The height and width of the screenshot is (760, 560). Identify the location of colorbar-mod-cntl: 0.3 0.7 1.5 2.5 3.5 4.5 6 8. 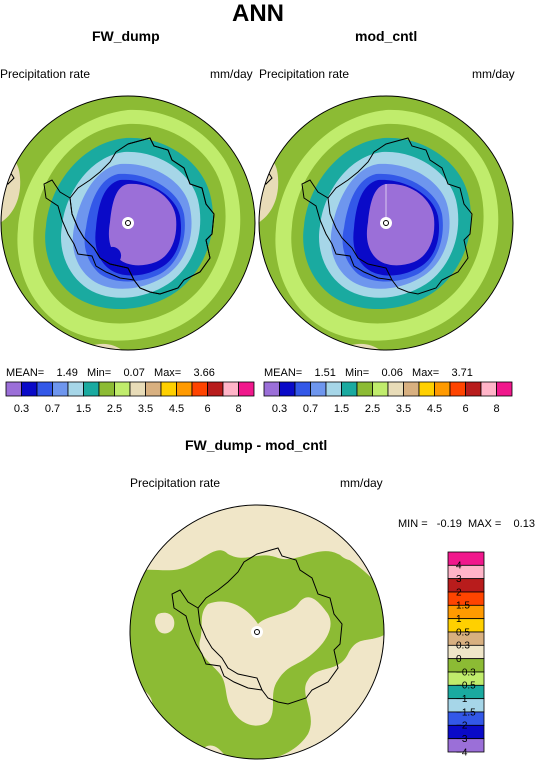
(388, 398).